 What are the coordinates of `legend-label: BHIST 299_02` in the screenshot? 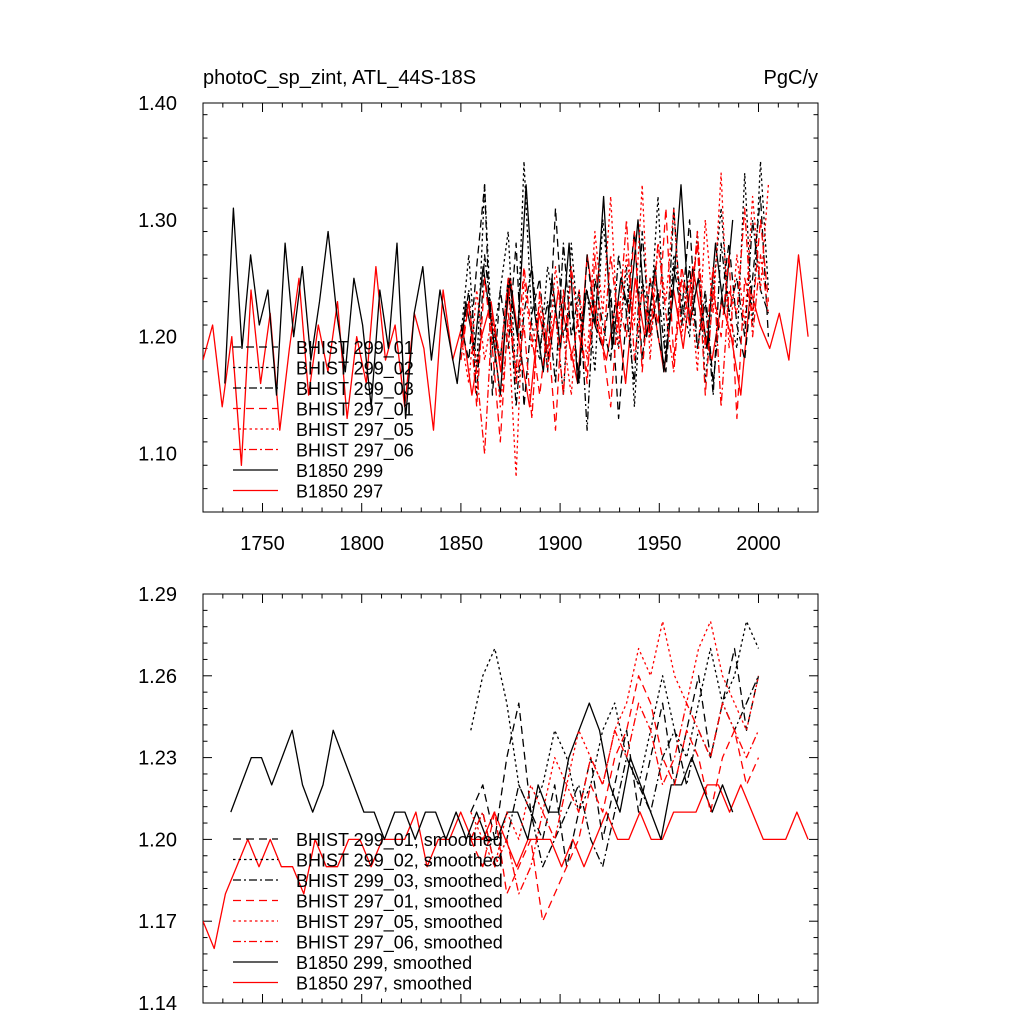 It's located at (355, 369).